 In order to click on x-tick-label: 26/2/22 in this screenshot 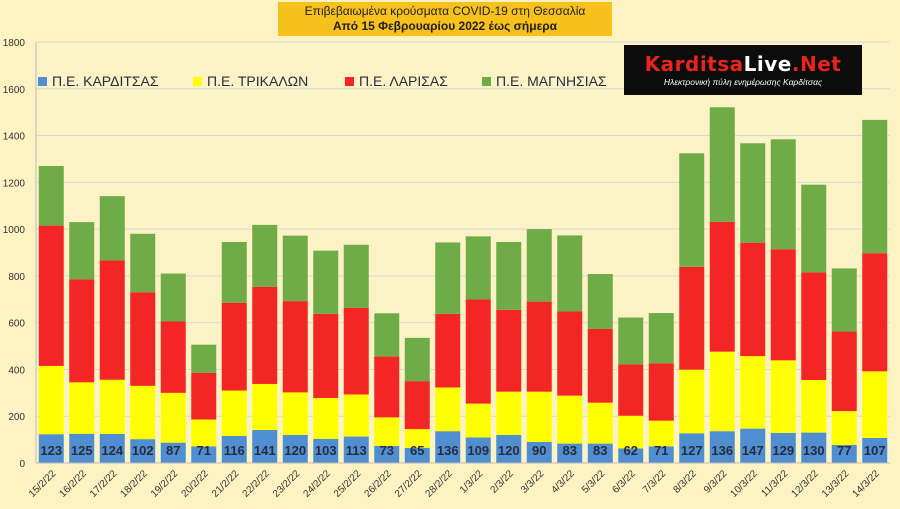, I will do `click(378, 484)`.